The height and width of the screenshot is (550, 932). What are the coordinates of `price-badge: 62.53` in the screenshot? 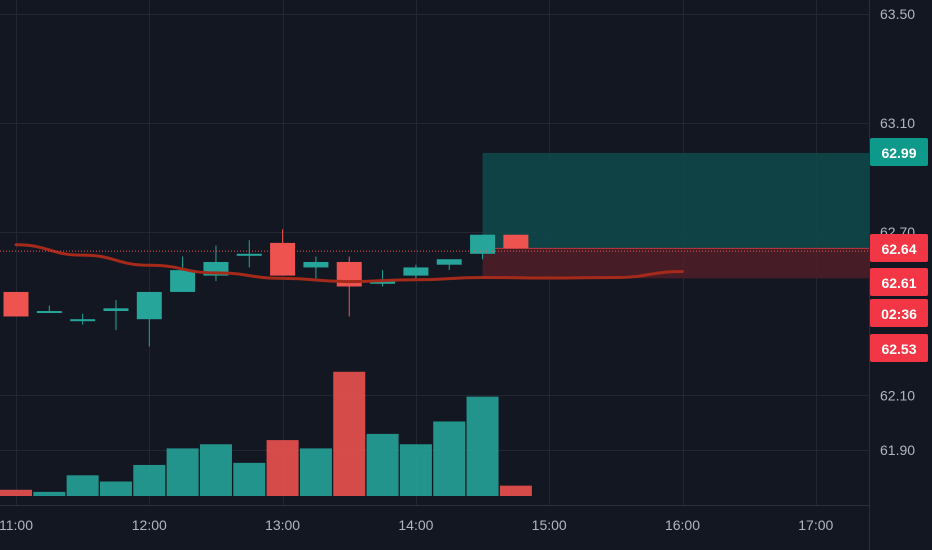 It's located at (899, 348).